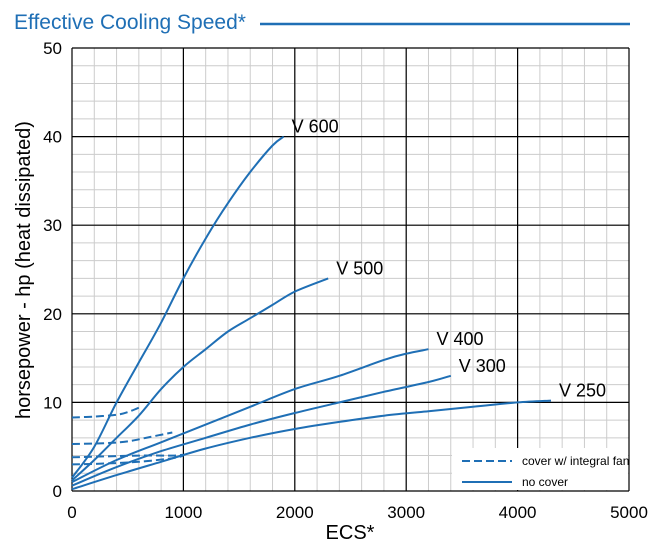 The width and height of the screenshot is (661, 546). Describe the element at coordinates (575, 461) in the screenshot. I see `legend-label-cover: cover w/ integral fan` at that location.